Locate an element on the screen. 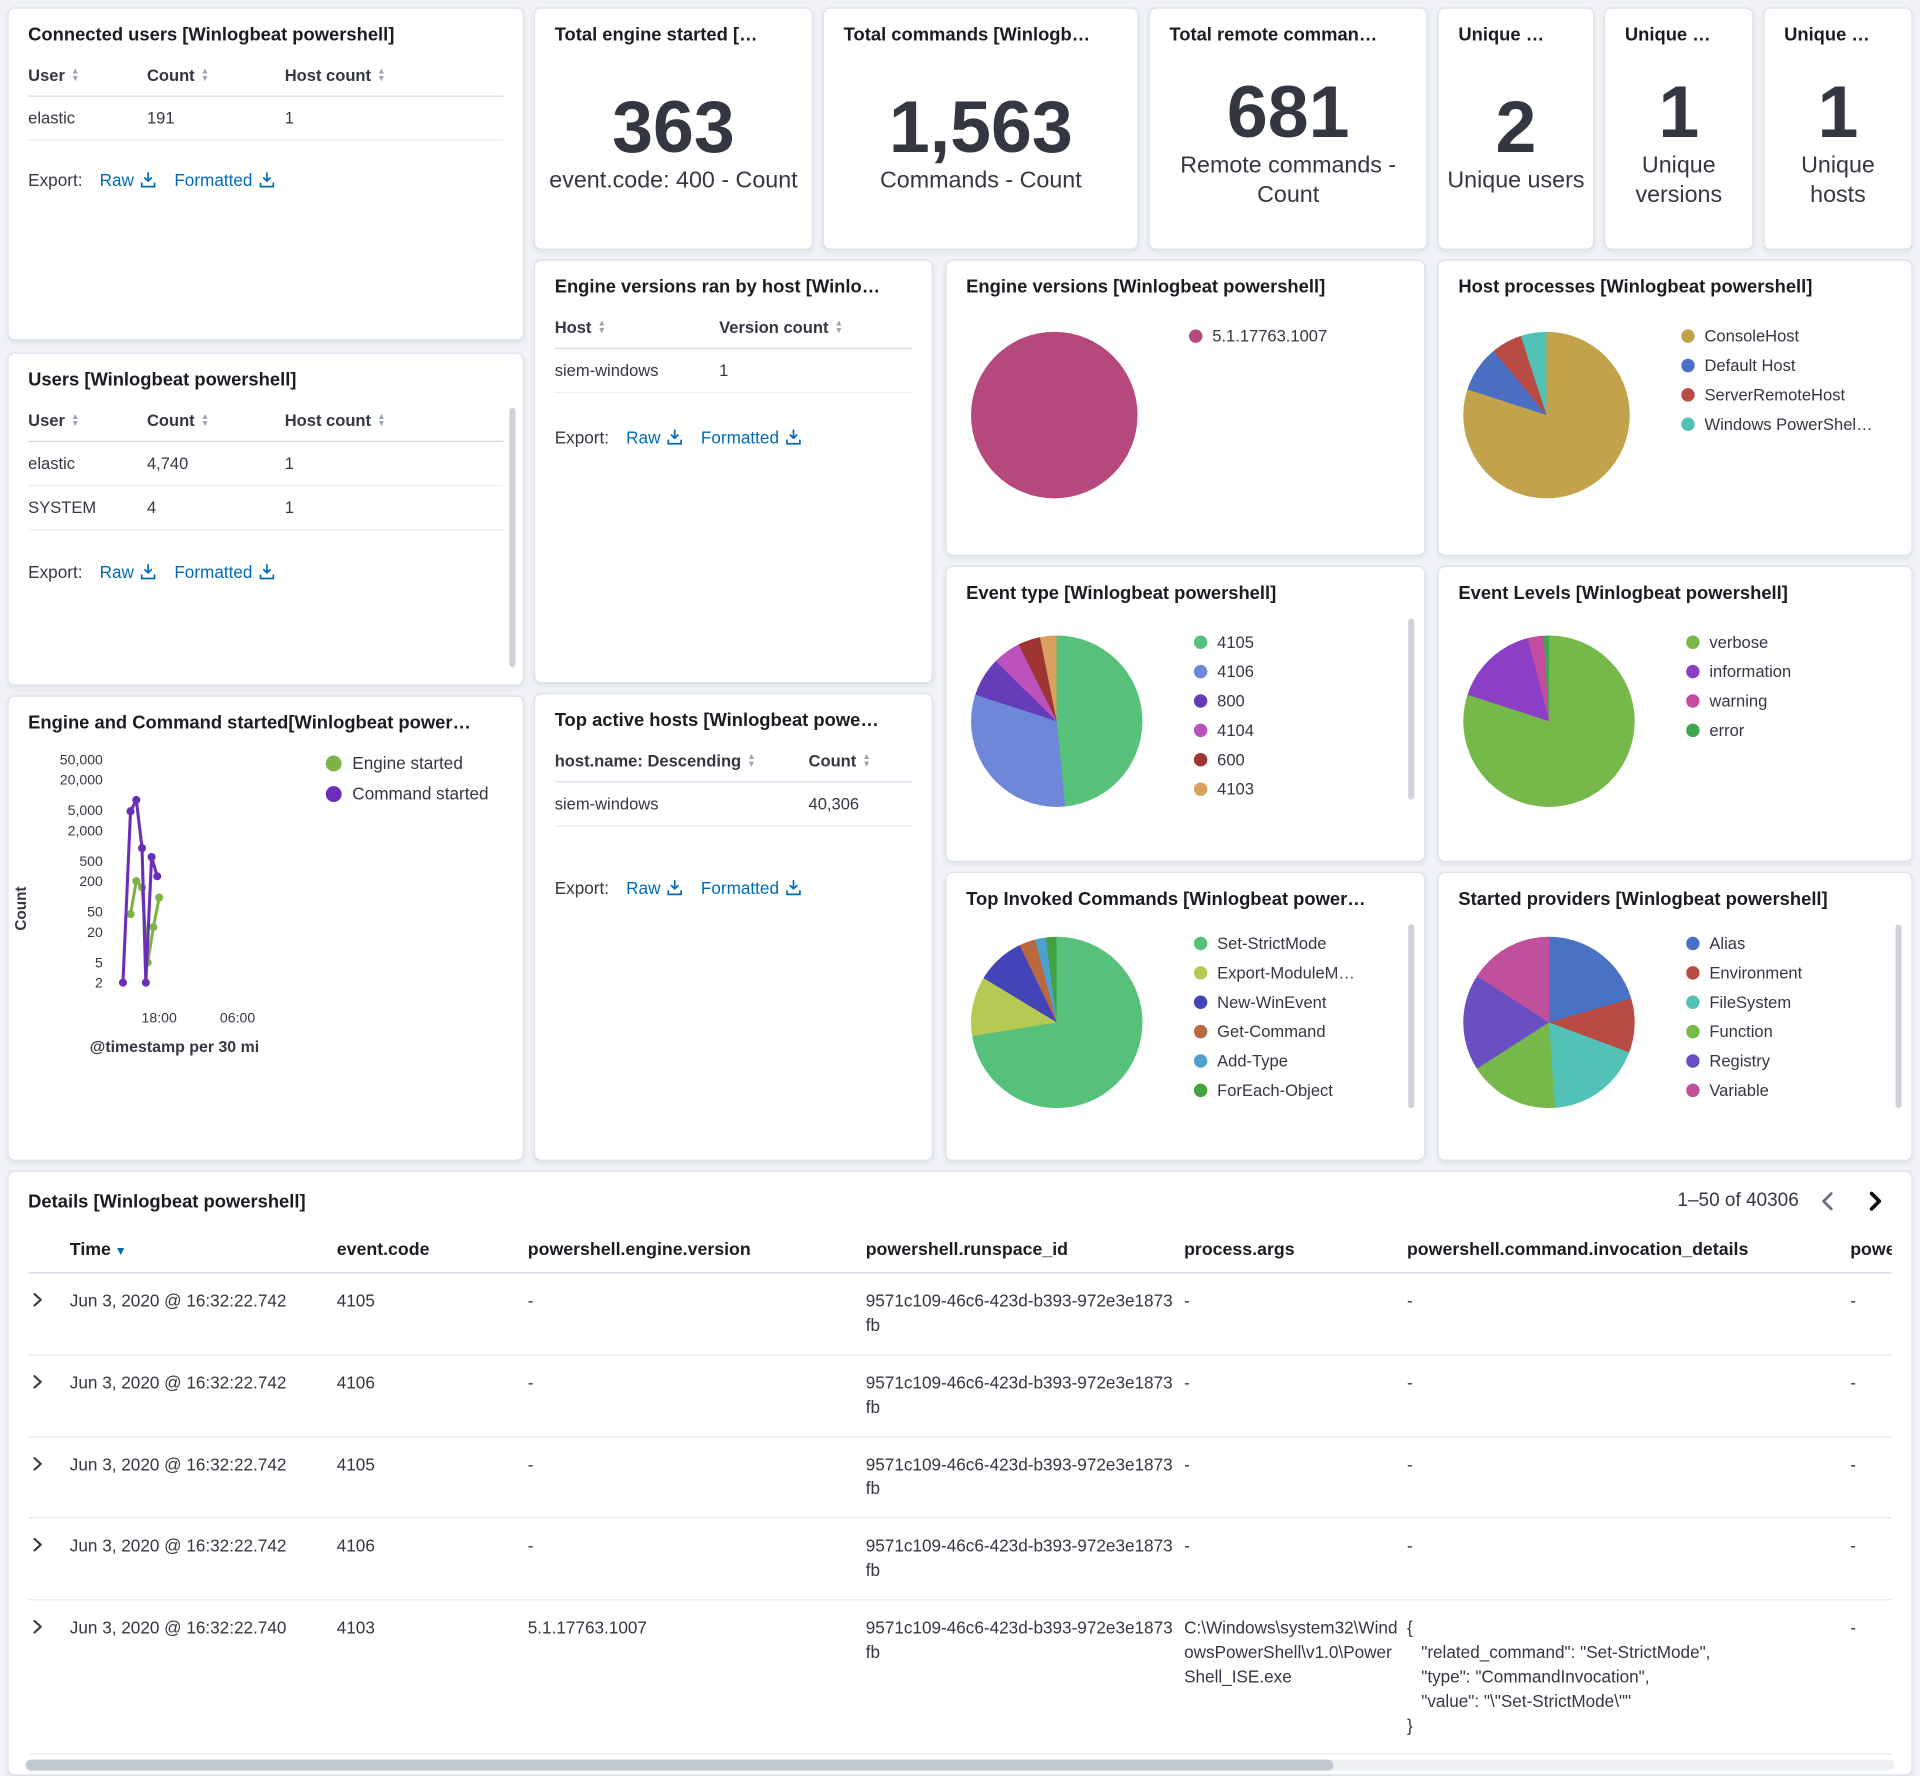 Image resolution: width=1920 pixels, height=1776 pixels. legend-item: Get-Command is located at coordinates (1274, 1031).